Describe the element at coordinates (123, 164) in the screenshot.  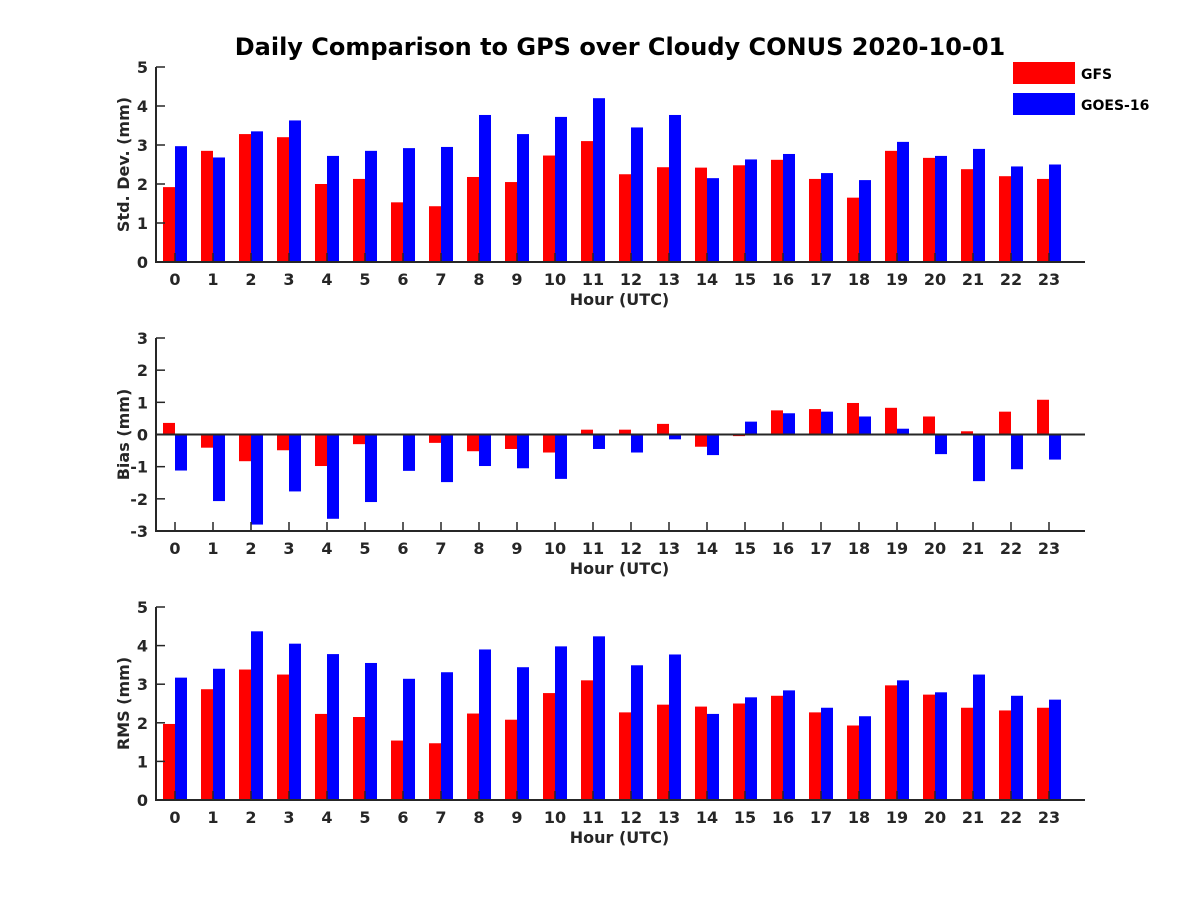
I see `y-axis-label: Std. Dev. (mm)` at that location.